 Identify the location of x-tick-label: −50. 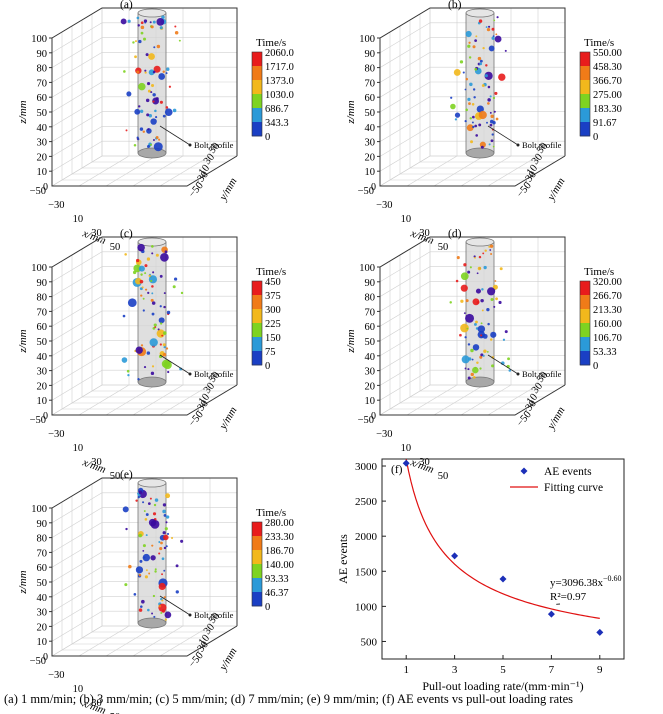
(38, 191).